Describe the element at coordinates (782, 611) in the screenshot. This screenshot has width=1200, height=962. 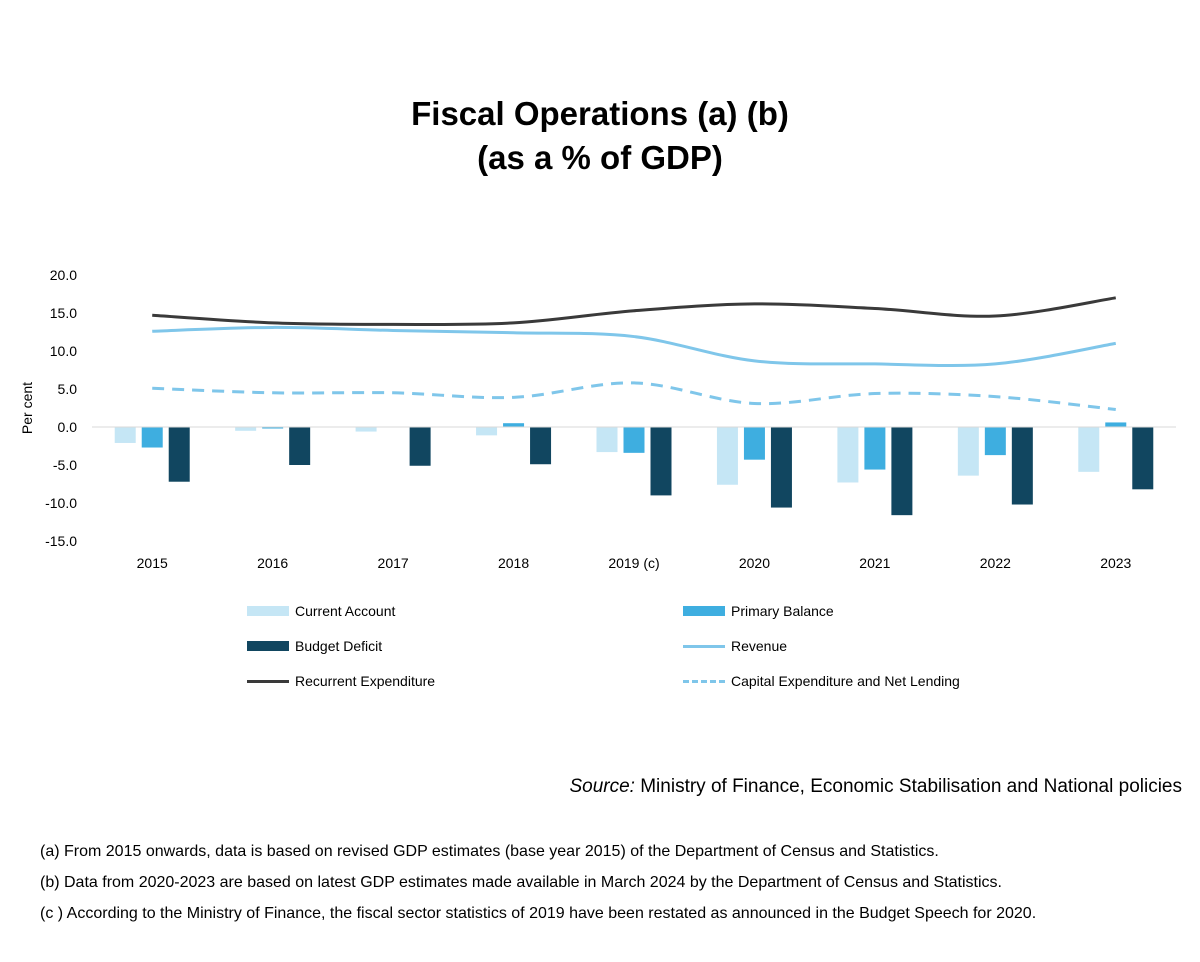
I see `legend-label-primary-balance: Primary Balance` at that location.